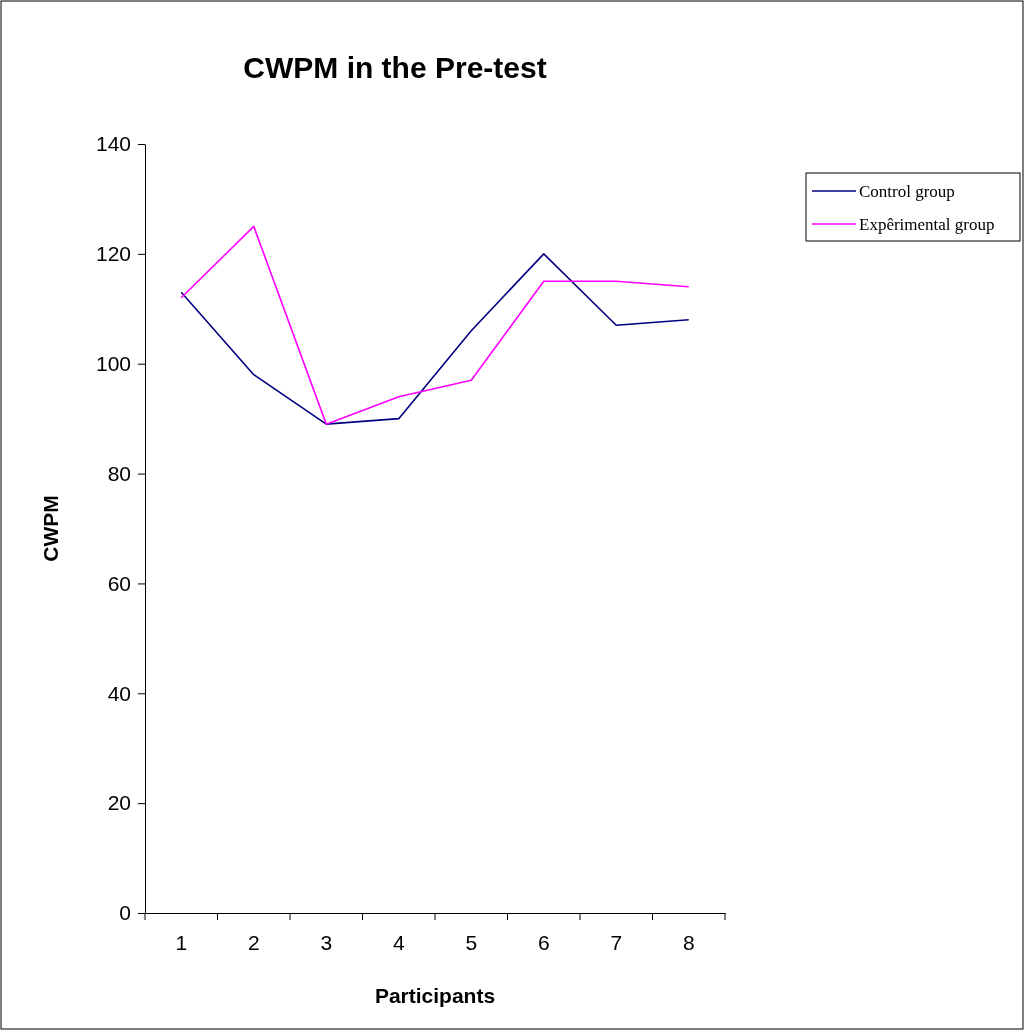 The width and height of the screenshot is (1026, 1032). Describe the element at coordinates (113, 363) in the screenshot. I see `y-tick-label: 100` at that location.